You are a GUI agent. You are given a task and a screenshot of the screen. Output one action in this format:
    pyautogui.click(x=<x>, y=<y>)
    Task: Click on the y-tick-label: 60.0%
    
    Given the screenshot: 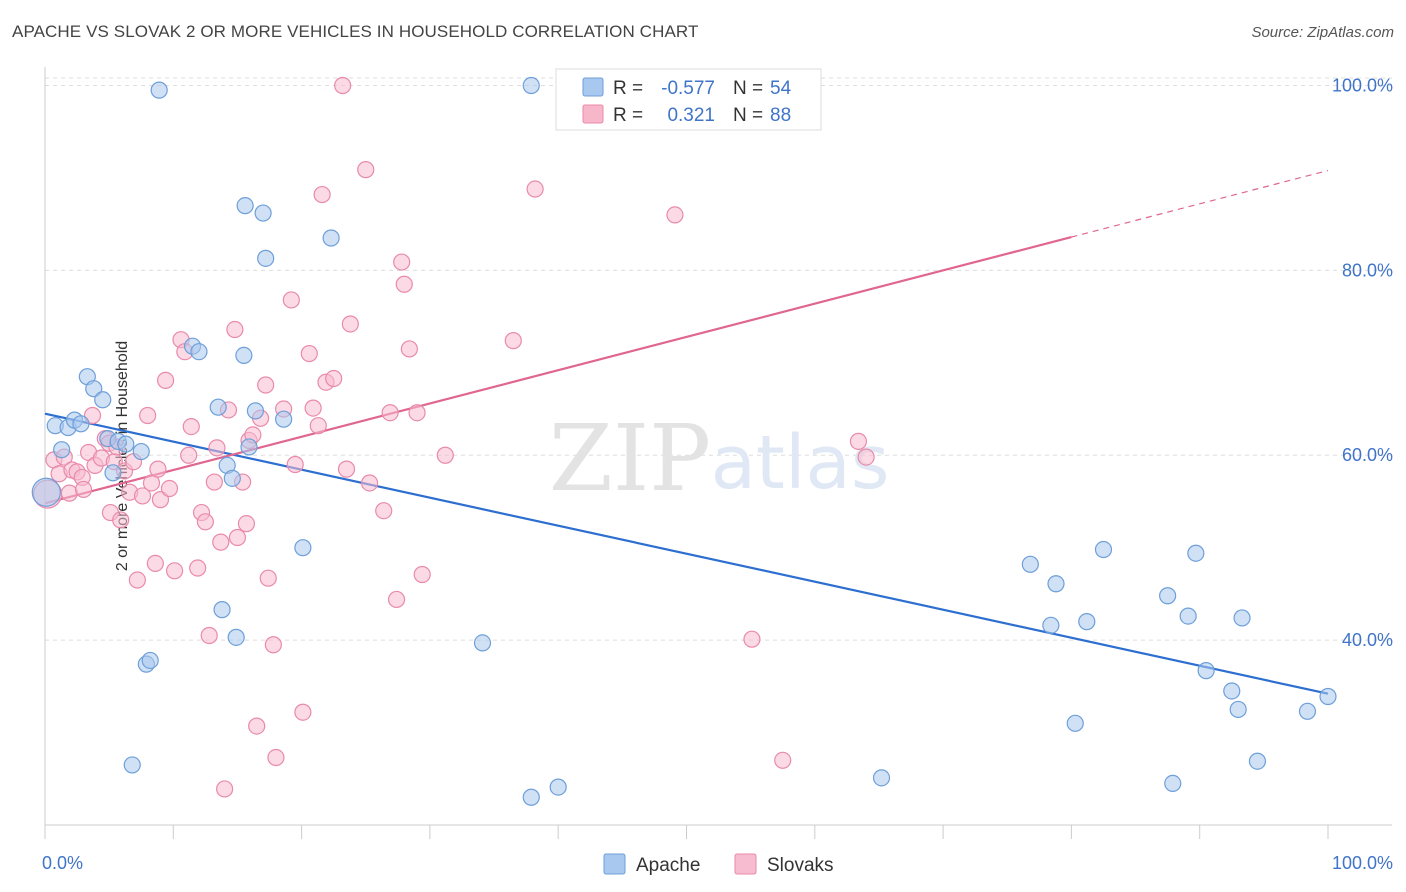 What is the action you would take?
    pyautogui.click(x=1367, y=455)
    